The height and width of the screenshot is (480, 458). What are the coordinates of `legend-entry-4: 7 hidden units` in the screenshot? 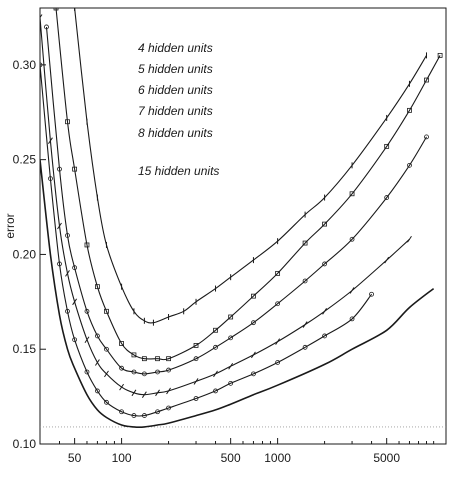 It's located at (175, 111).